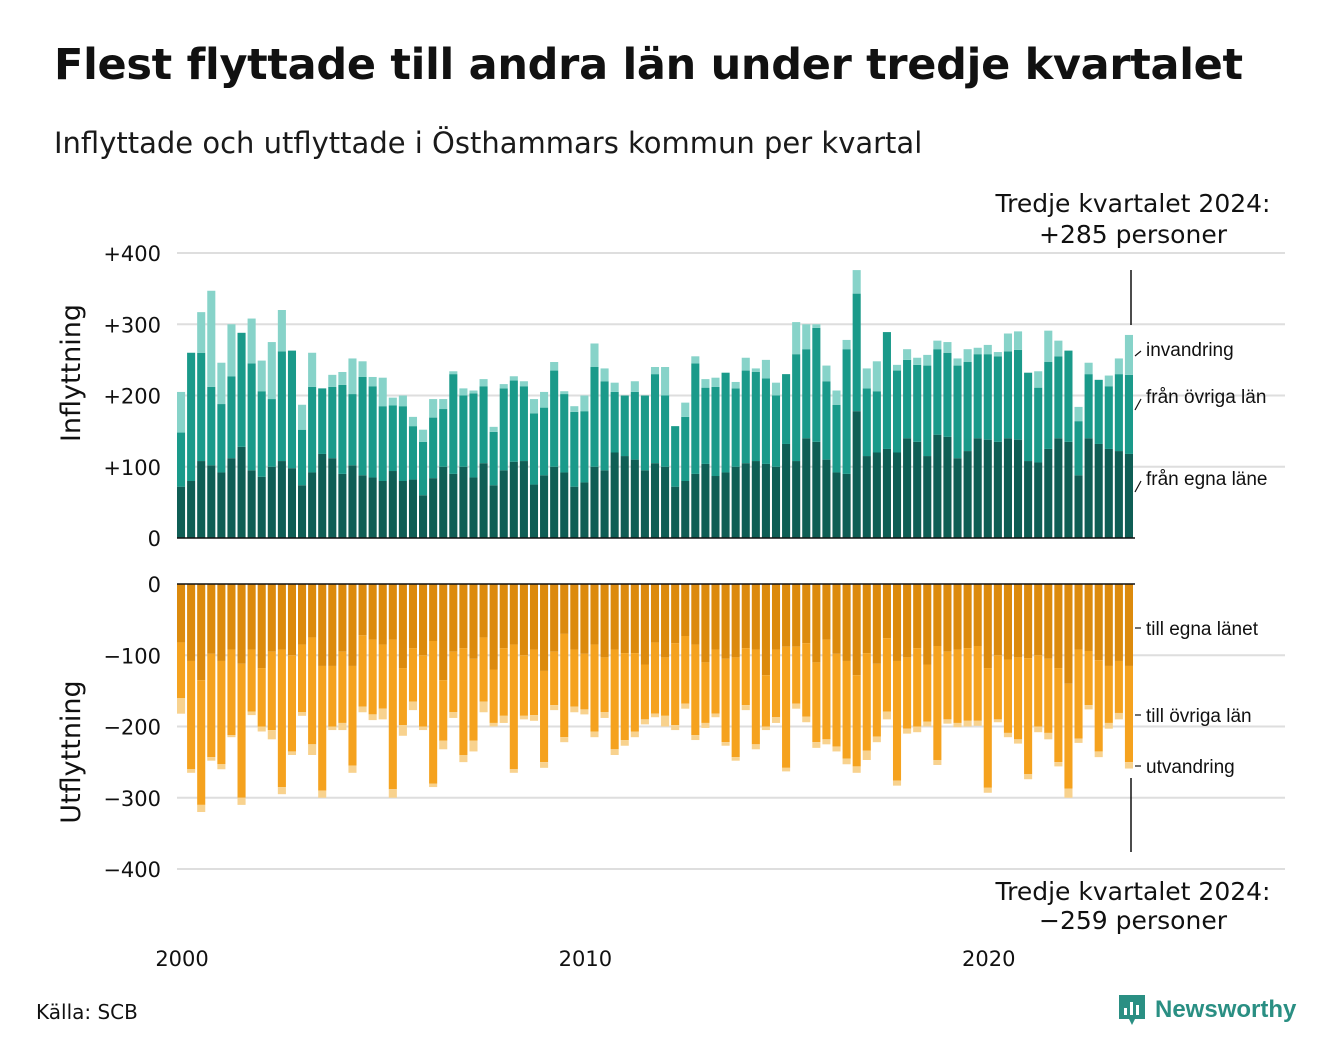  What do you see at coordinates (132, 870) in the screenshot?
I see `outflow-y-tick-label: −400` at bounding box center [132, 870].